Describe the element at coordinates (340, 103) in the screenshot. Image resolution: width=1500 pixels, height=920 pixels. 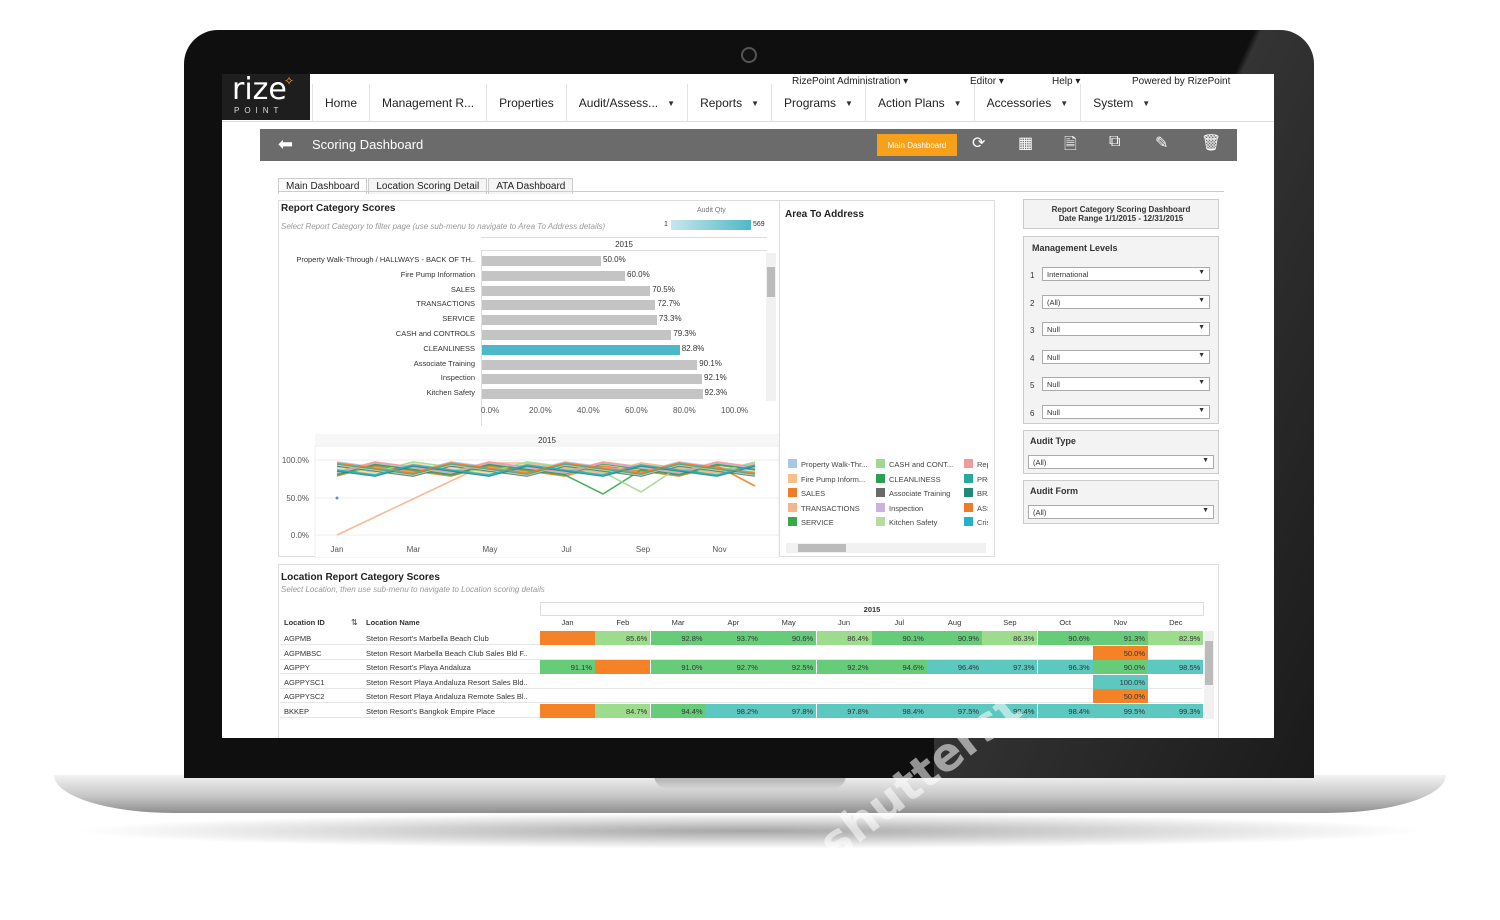
I see `menu-item-home: Home` at that location.